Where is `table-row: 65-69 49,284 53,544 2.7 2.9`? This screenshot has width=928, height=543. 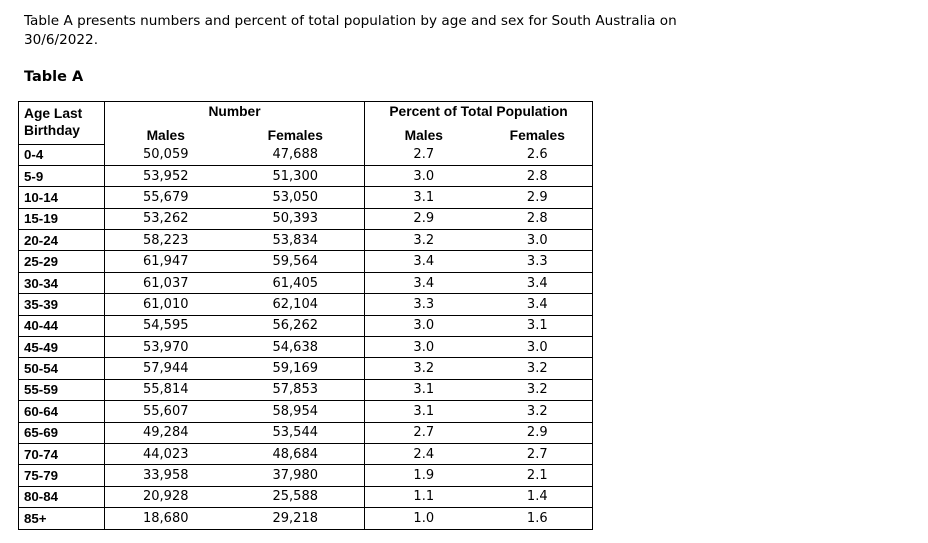
table-row: 65-69 49,284 53,544 2.7 2.9 is located at coordinates (306, 433).